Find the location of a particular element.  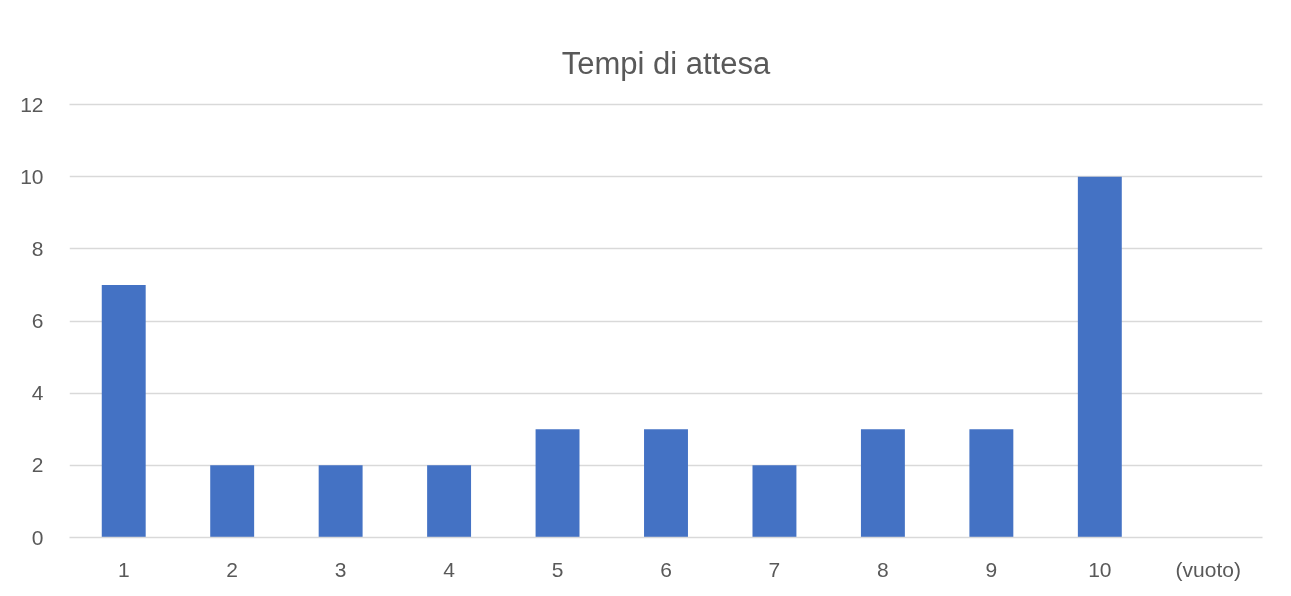

x-tick-label: 3 is located at coordinates (340, 569).